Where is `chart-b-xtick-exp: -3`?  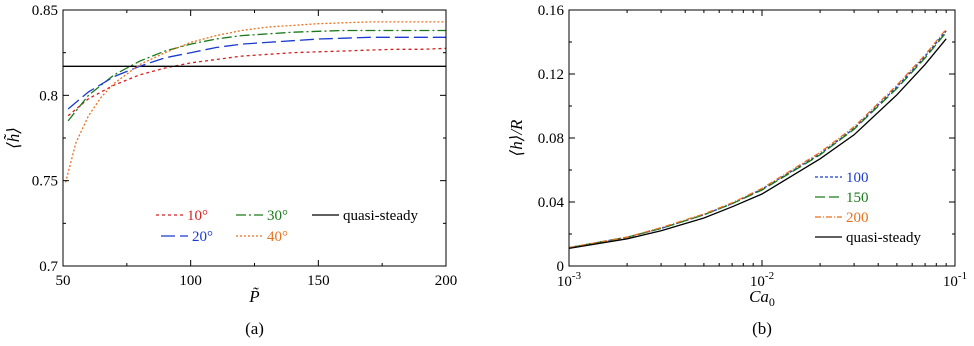
chart-b-xtick-exp: -3 is located at coordinates (577, 276).